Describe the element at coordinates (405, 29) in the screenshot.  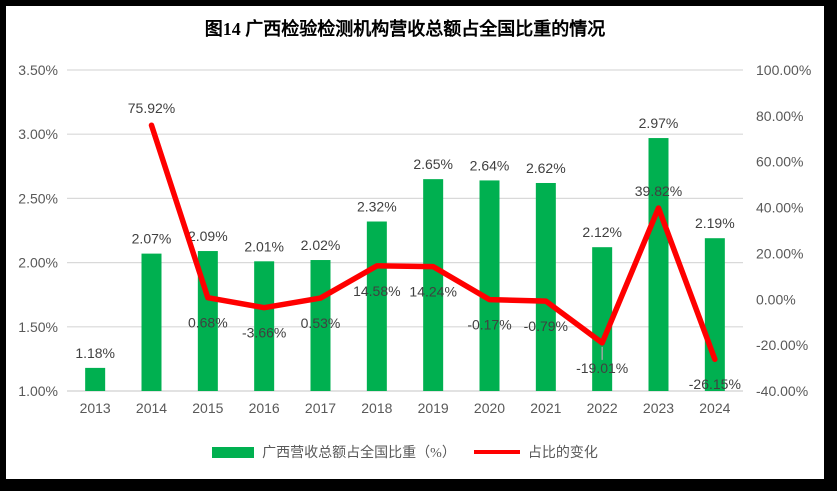
I see `chart-title: 图14 广西检验检测机构营收总额占全国比重的情况` at that location.